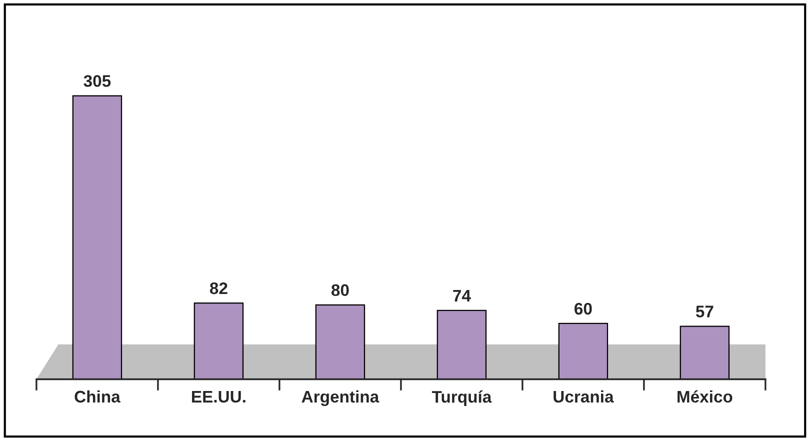 This screenshot has height=441, width=810. Describe the element at coordinates (583, 308) in the screenshot. I see `data-label: 60` at that location.